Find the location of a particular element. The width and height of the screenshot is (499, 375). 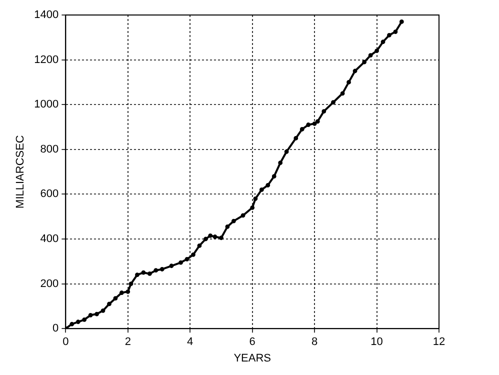

x-axis-title: YEARS is located at coordinates (252, 358).